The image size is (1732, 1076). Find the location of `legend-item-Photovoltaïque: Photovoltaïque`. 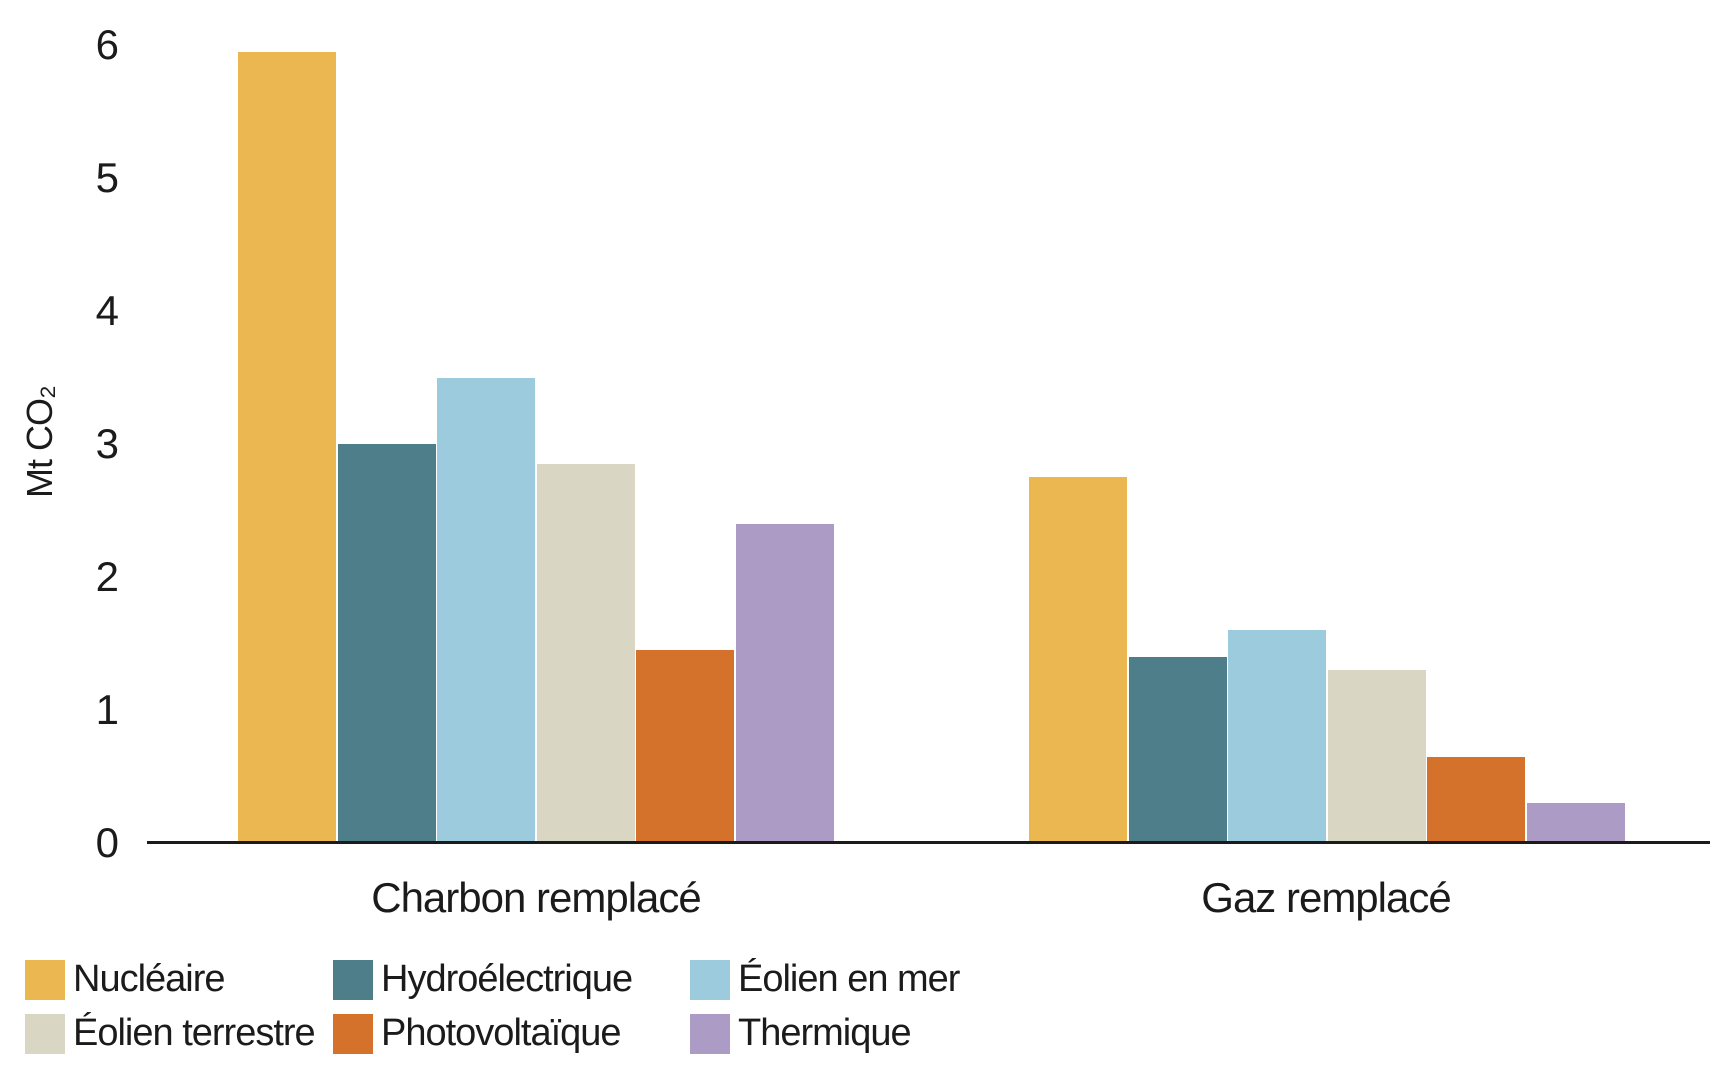

legend-item-Photovoltaïque: Photovoltaïque is located at coordinates (477, 1033).